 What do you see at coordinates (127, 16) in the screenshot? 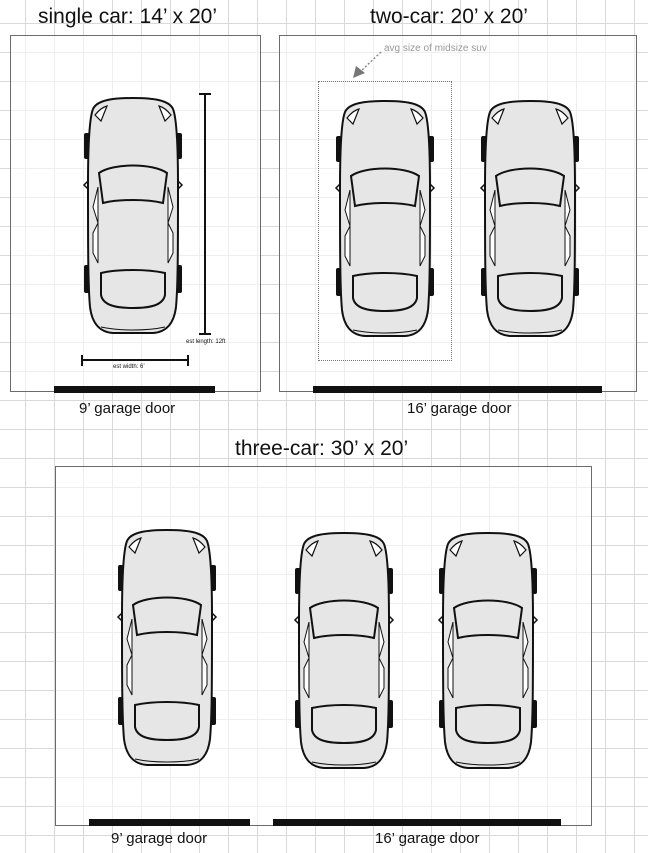
I see `single-car-title: single car: 14’ x 20’` at bounding box center [127, 16].